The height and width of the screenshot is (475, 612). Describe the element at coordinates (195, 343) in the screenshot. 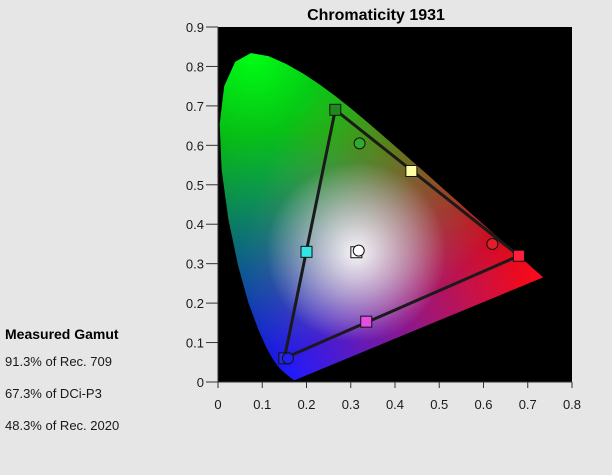

I see `y-tick-label: 0.1` at that location.